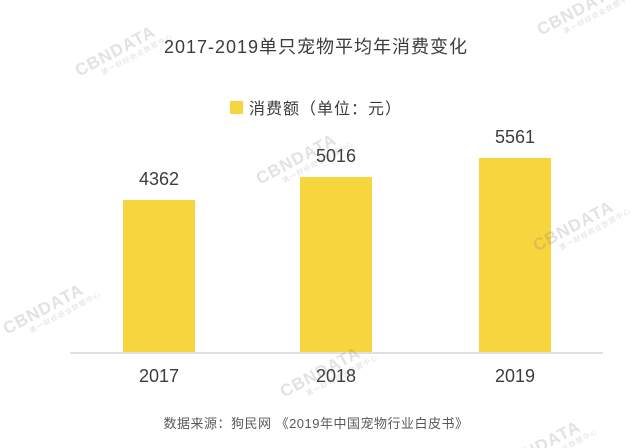 The height and width of the screenshot is (448, 632). I want to click on chart-title: 2017-2019单只宠物平均年消费变化, so click(316, 47).